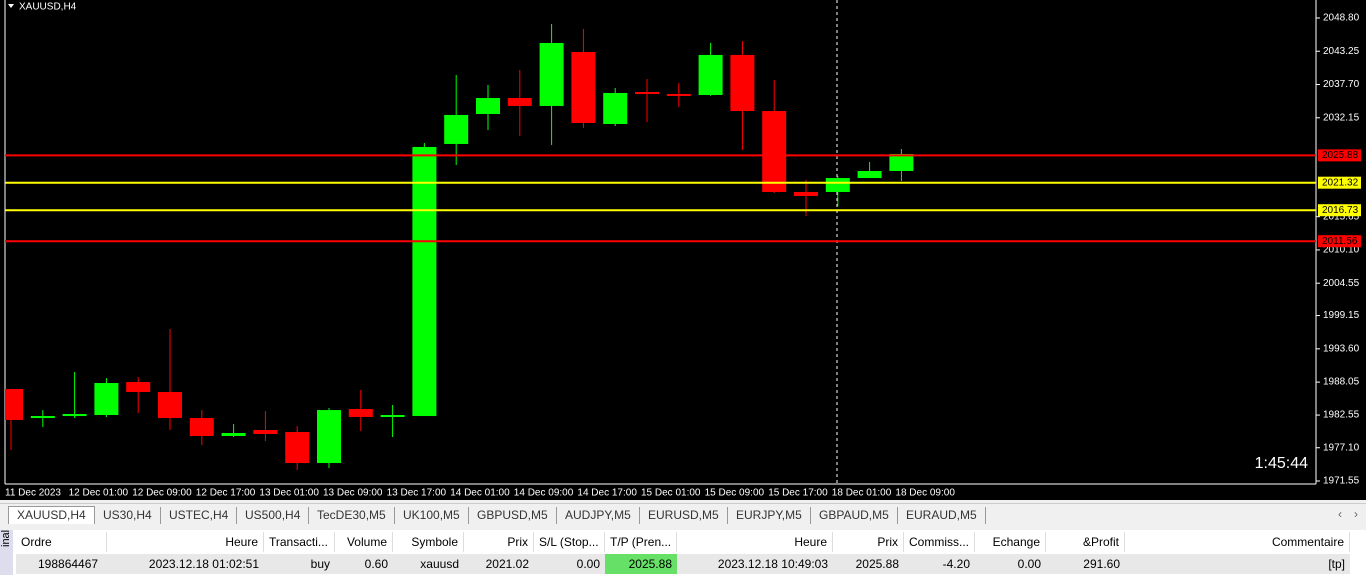 The image size is (1366, 575). I want to click on chart-title: XAUUSD,H4, so click(48, 7).